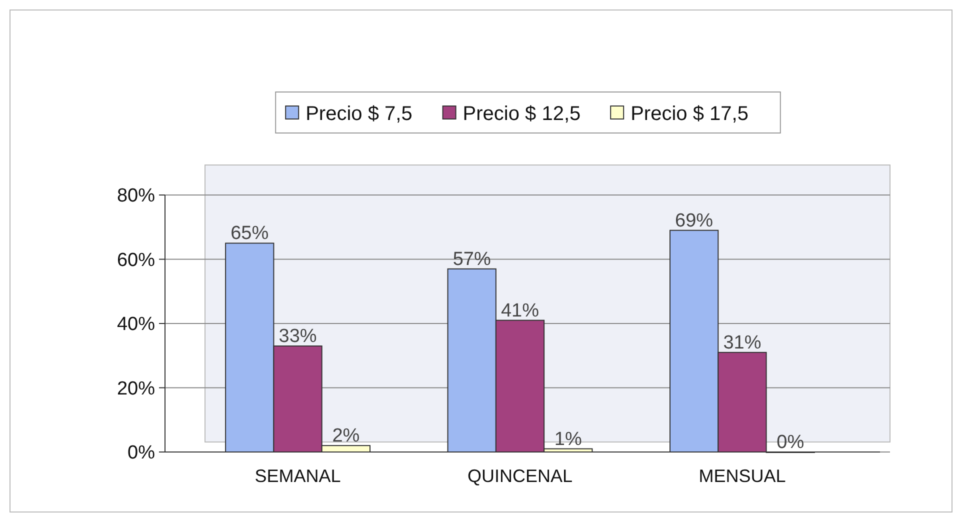 The width and height of the screenshot is (962, 522). I want to click on x-tick-label: MENSUAL, so click(742, 476).